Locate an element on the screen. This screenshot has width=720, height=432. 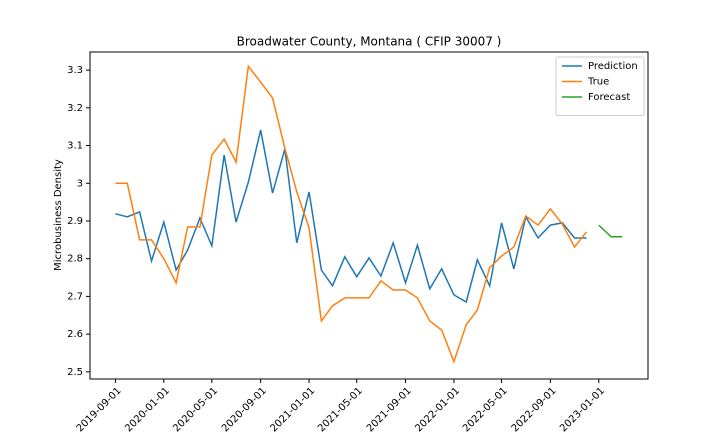
y-tick-label: 2.8 is located at coordinates (75, 259).